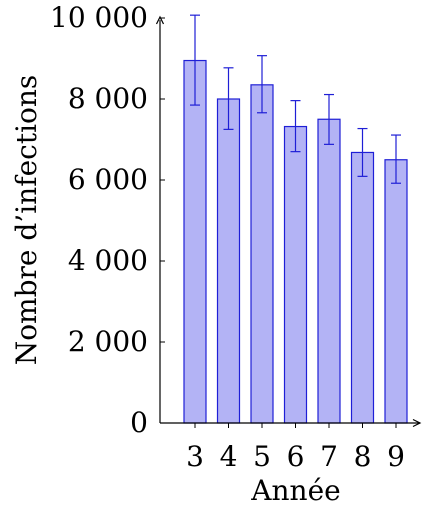  Describe the element at coordinates (295, 489) in the screenshot. I see `x-axis-label: Année` at that location.